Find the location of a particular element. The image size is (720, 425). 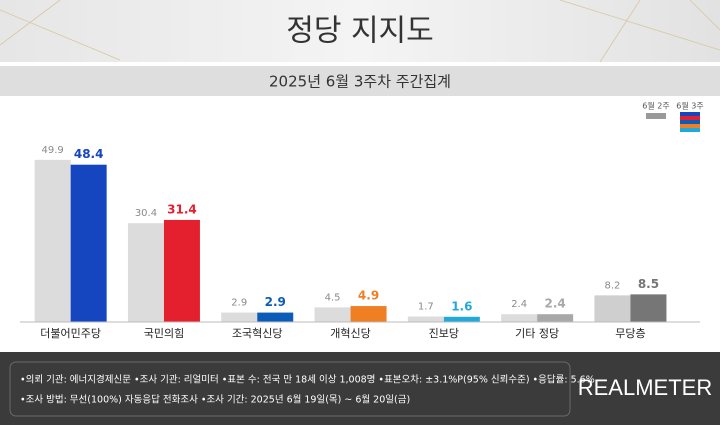

value-label: 49.9 is located at coordinates (53, 150).